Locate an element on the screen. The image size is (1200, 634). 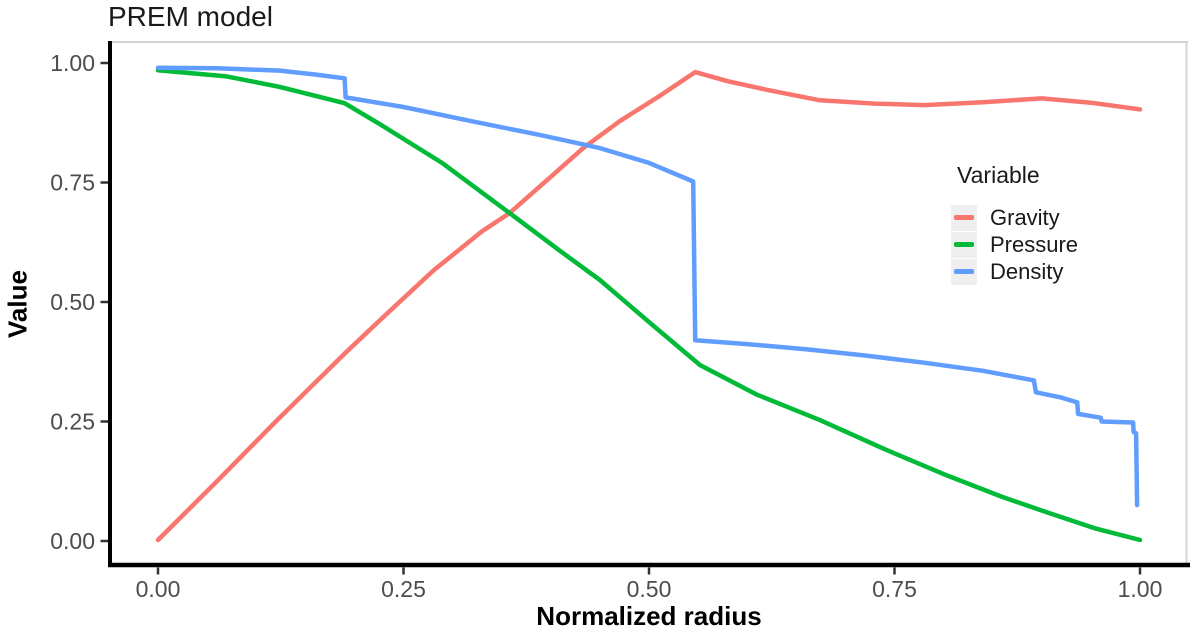
y-tick-label: 1.00 is located at coordinates (72, 63).